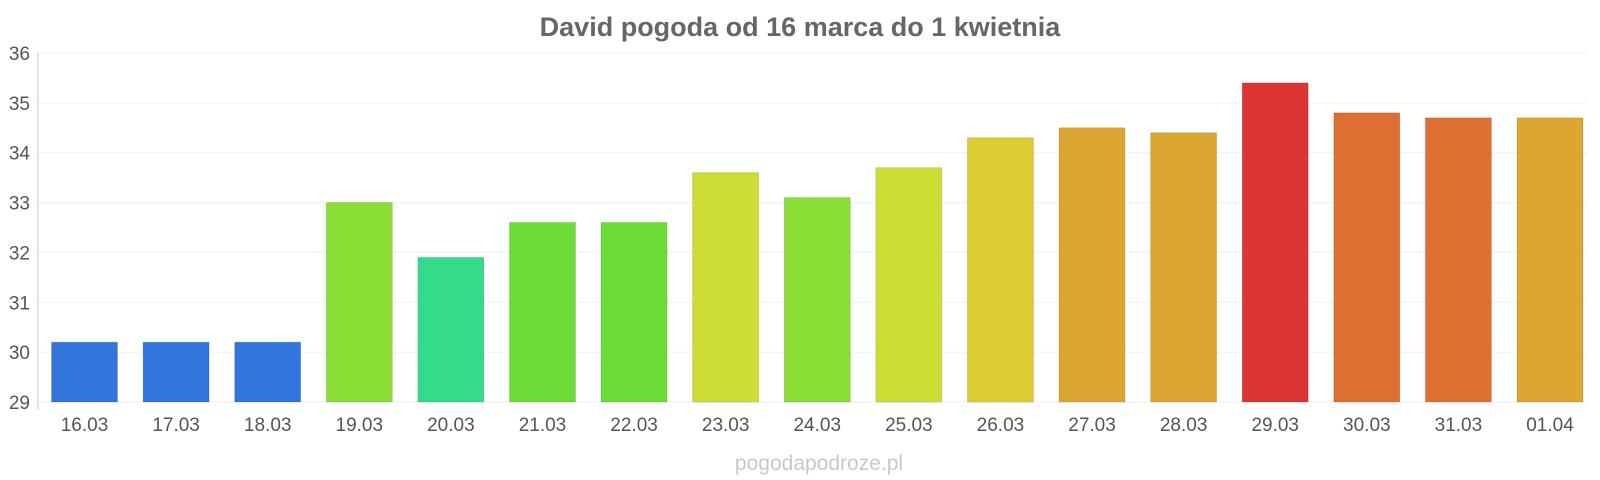 Image resolution: width=1600 pixels, height=480 pixels. I want to click on y-tick-label: 31, so click(19, 303).